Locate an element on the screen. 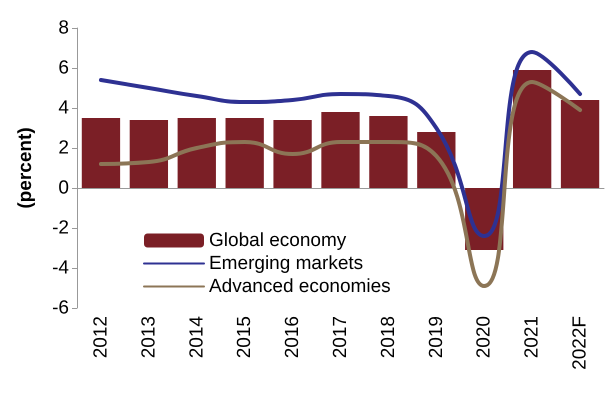 This screenshot has height=403, width=616. y-tick-label: 8 is located at coordinates (63, 28).